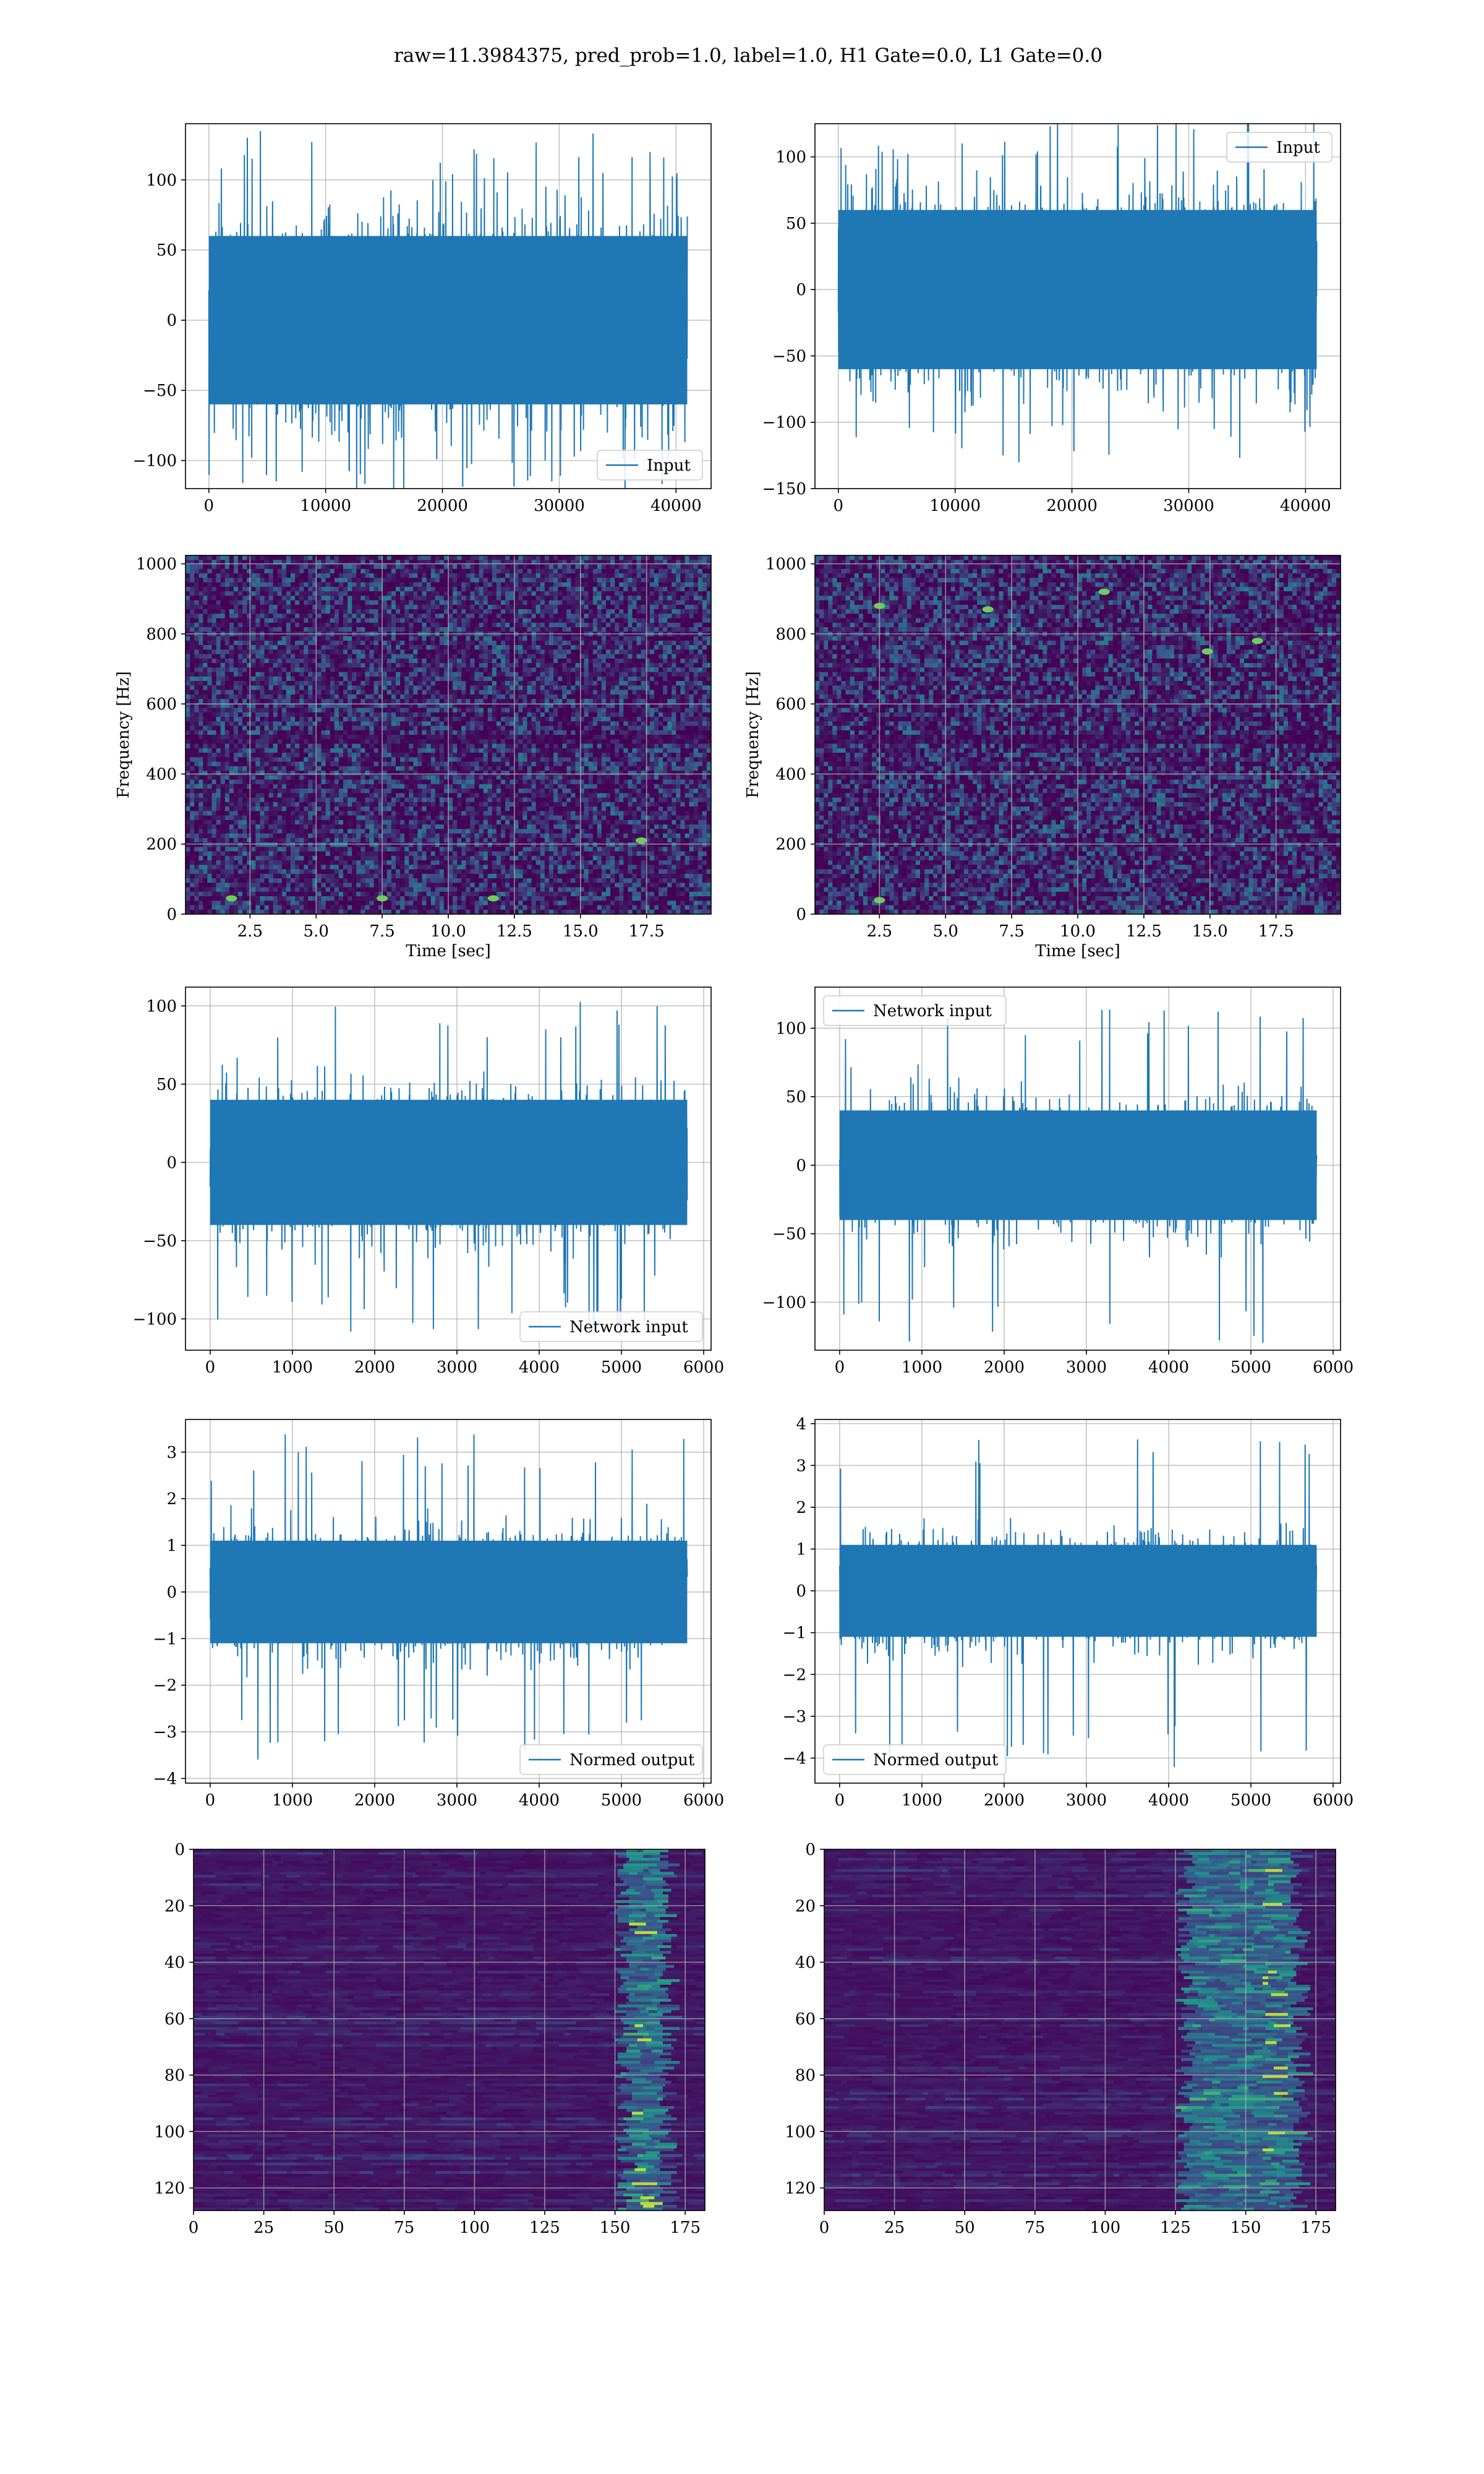 The height and width of the screenshot is (2474, 1484). Describe the element at coordinates (1315, 2228) in the screenshot. I see `x-tick-label: 175` at that location.